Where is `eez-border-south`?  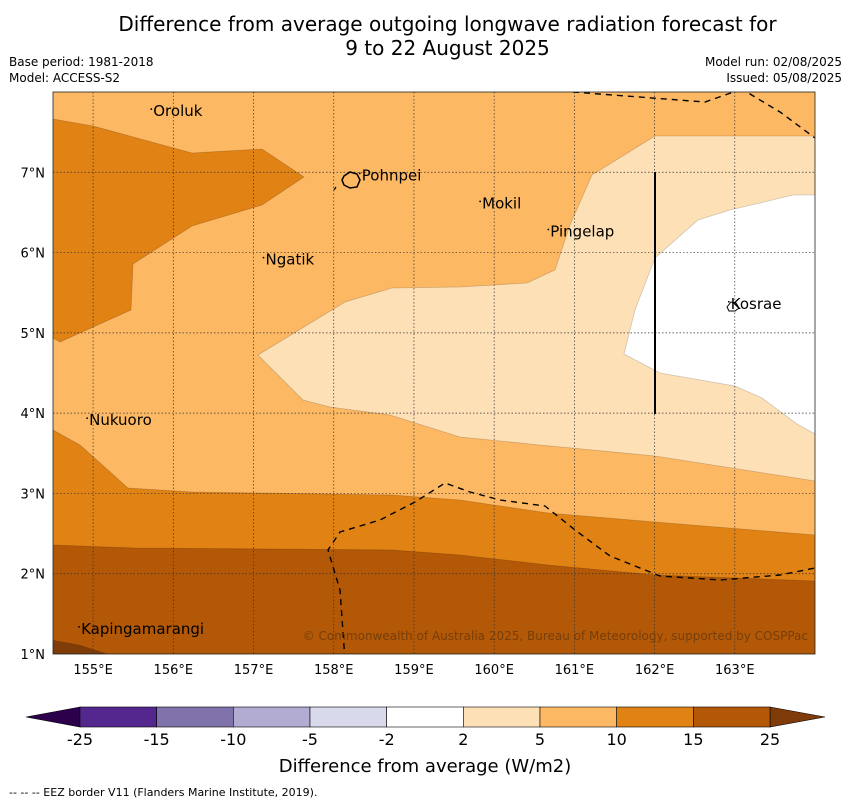 eez-border-south is located at coordinates (571, 568).